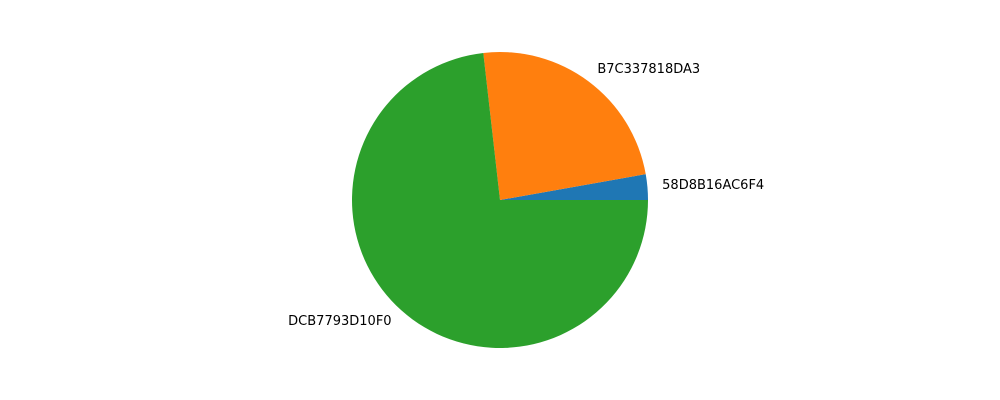 Image resolution: width=1000 pixels, height=400 pixels. I want to click on pie-label-1: B7C337818DA3, so click(648, 69).